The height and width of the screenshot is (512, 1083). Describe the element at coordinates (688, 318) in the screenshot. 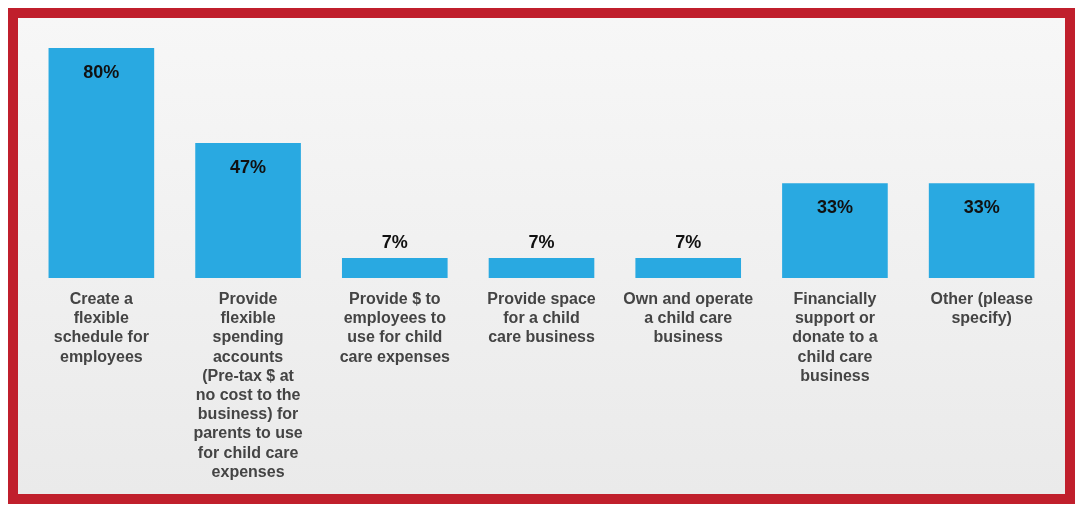

I see `x-tick-label: Own and operate a child care business` at that location.